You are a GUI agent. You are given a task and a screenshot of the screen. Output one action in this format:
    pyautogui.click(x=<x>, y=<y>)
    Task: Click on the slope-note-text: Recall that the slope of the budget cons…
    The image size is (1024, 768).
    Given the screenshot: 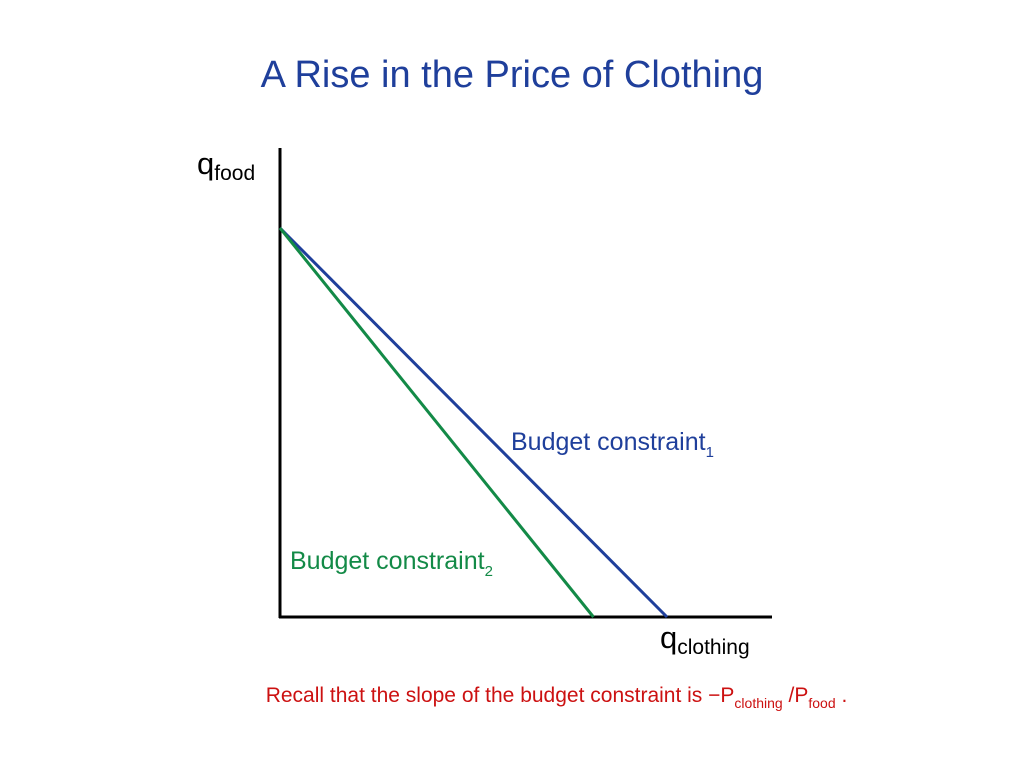 What is the action you would take?
    pyautogui.click(x=500, y=695)
    